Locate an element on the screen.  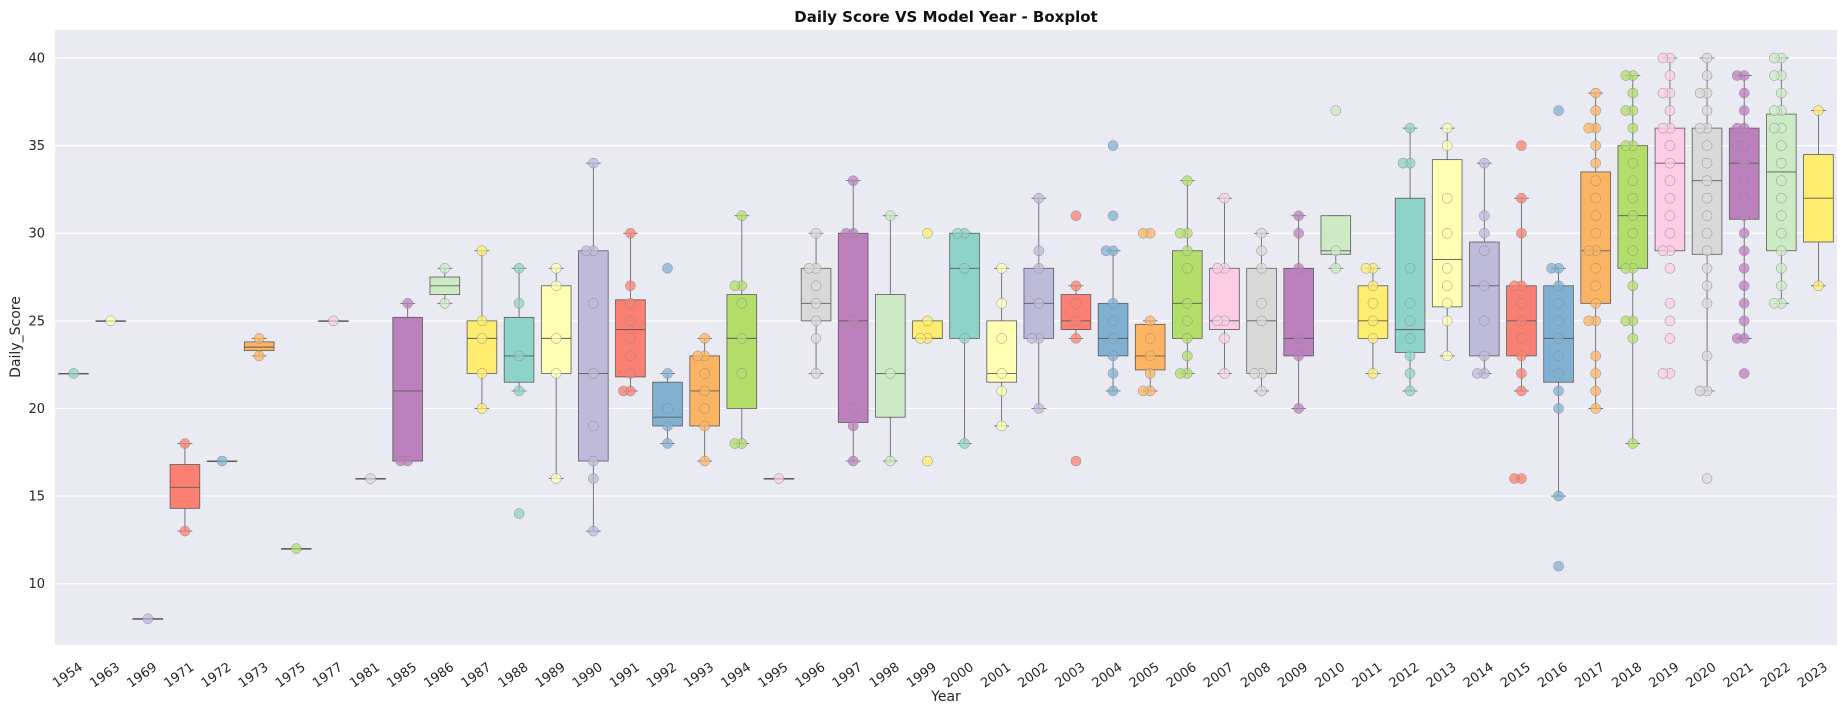
box-1985 is located at coordinates (407, 382).